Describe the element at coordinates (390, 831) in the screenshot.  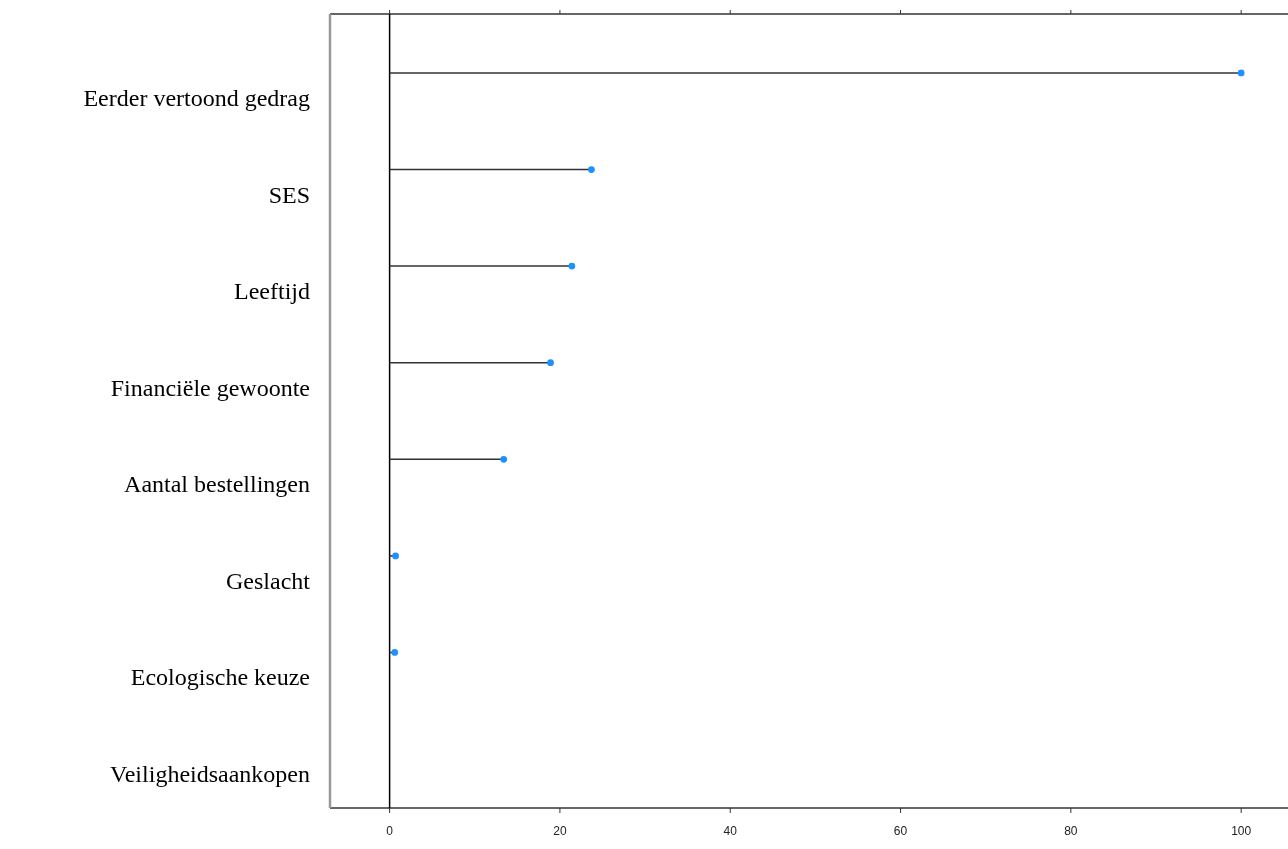
I see `x-tick-label: 0` at that location.